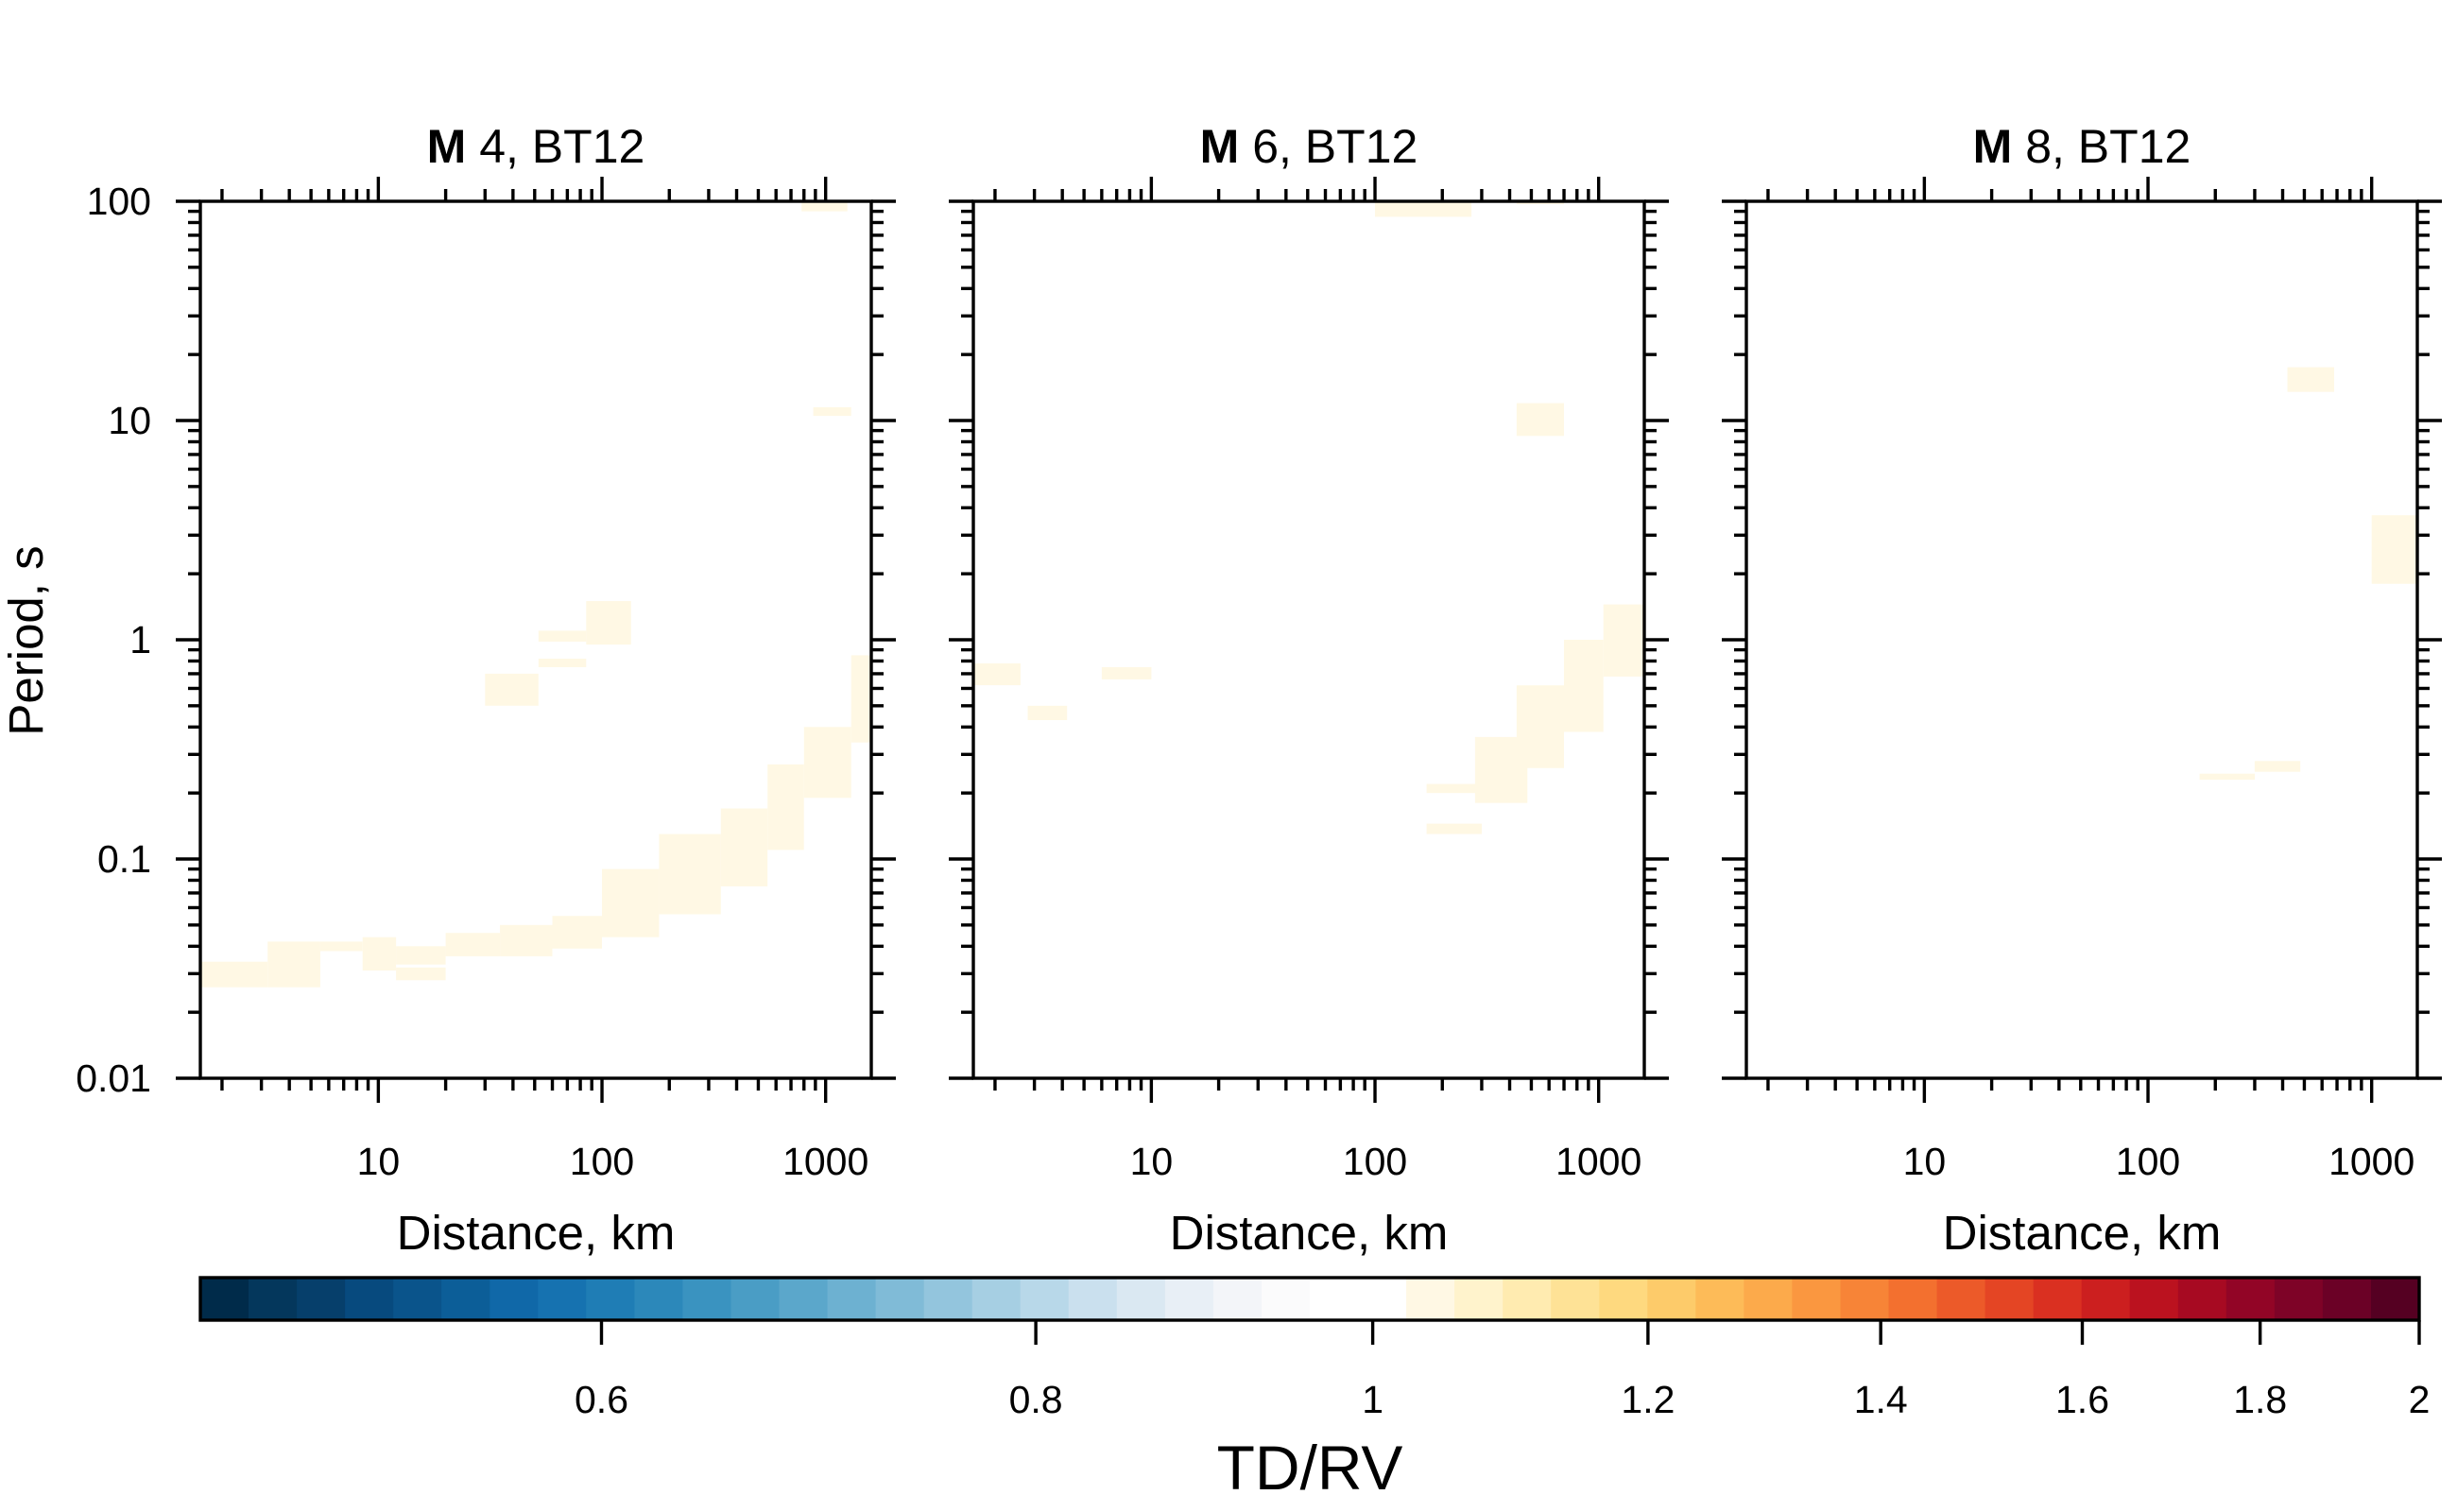 The image size is (2457, 1512). Describe the element at coordinates (555, 146) in the screenshot. I see `panel-title-text: 4, BT12` at that location.